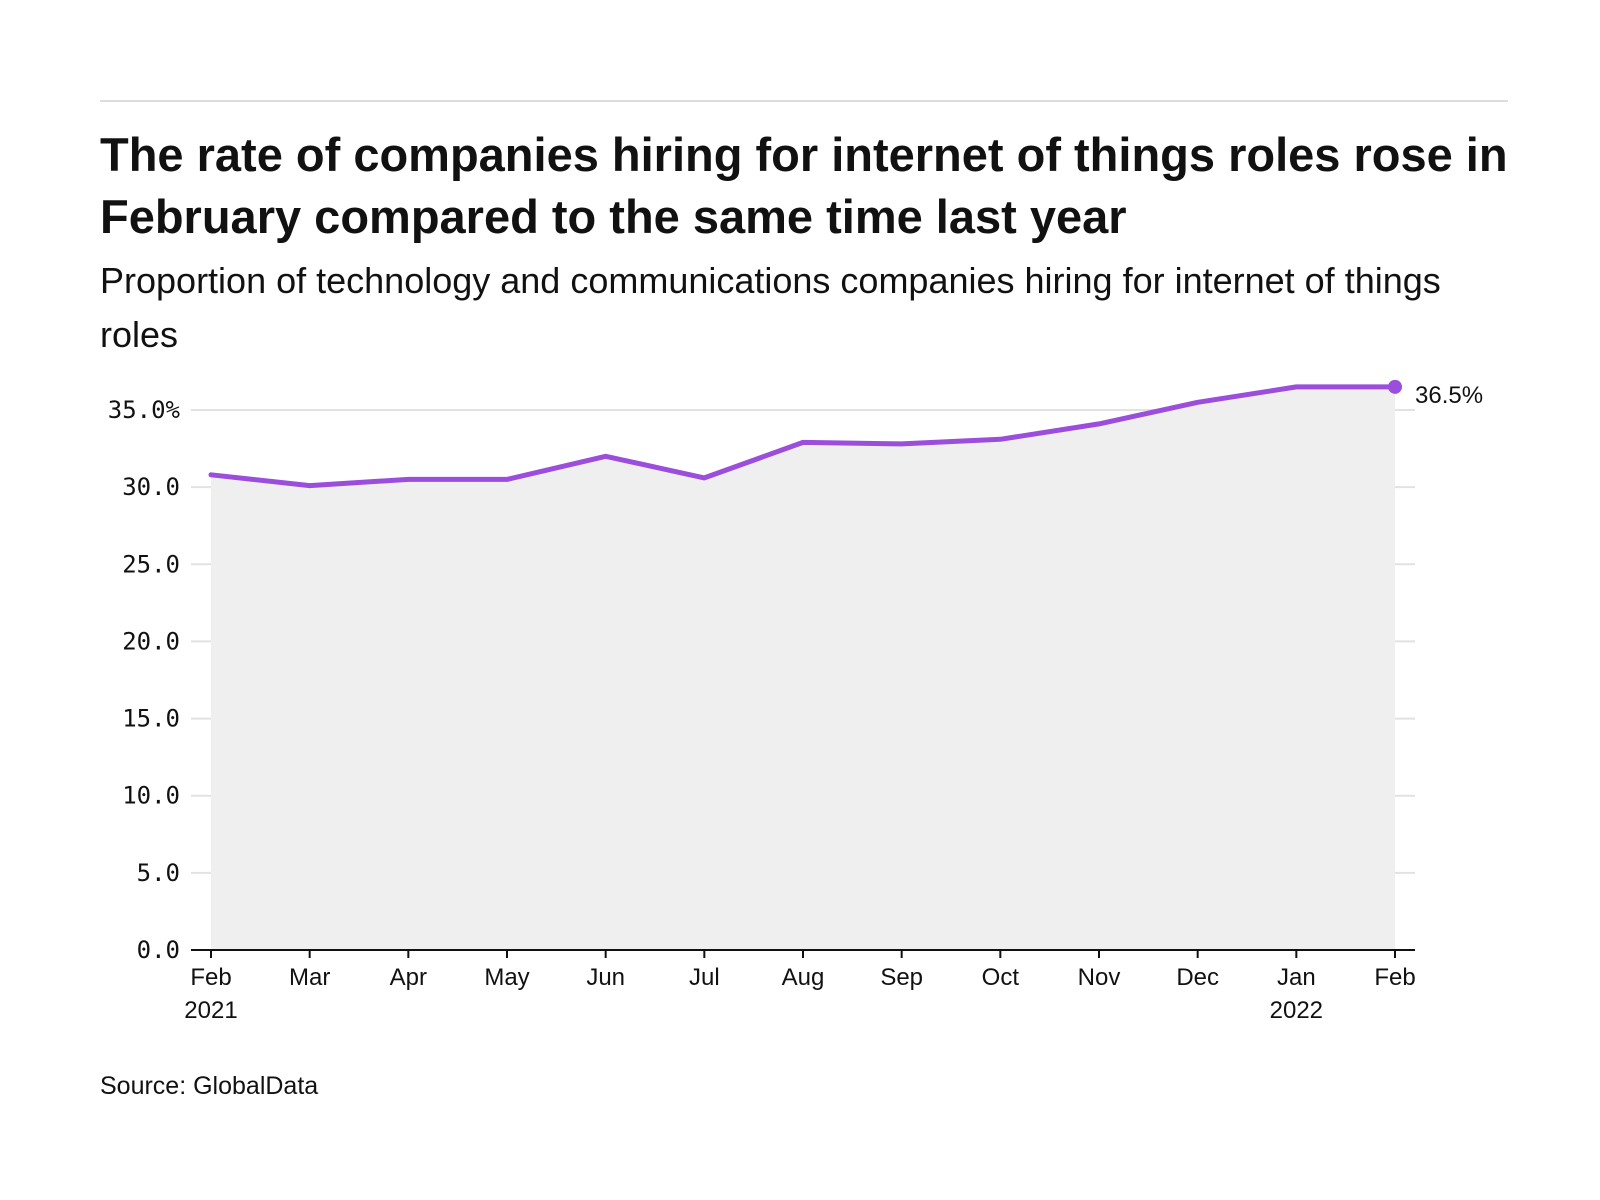 Image resolution: width=1600 pixels, height=1200 pixels. Describe the element at coordinates (704, 977) in the screenshot. I see `x-tick-label: Jul` at that location.